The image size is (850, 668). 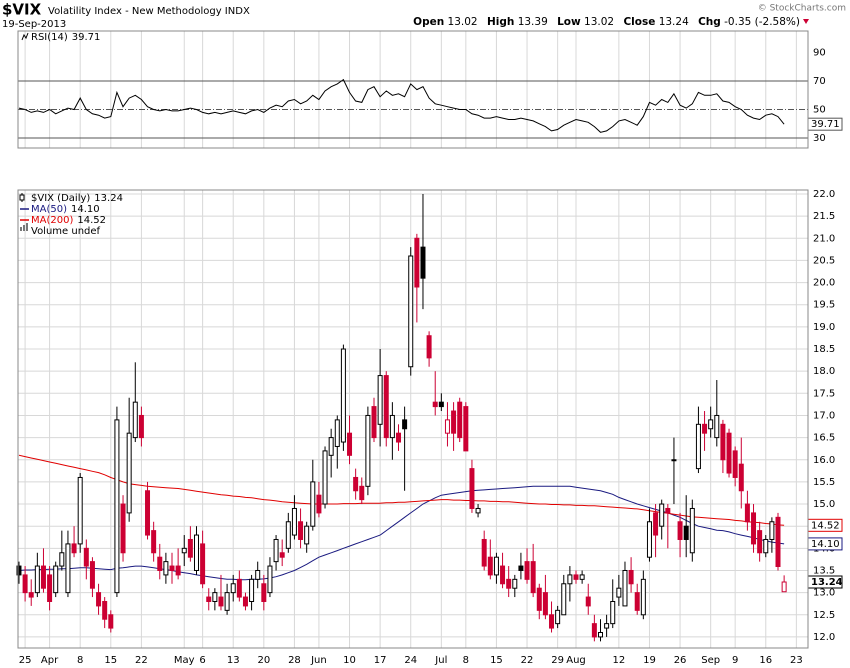 What do you see at coordinates (108, 198) in the screenshot?
I see `legend-value: 13.24` at bounding box center [108, 198].